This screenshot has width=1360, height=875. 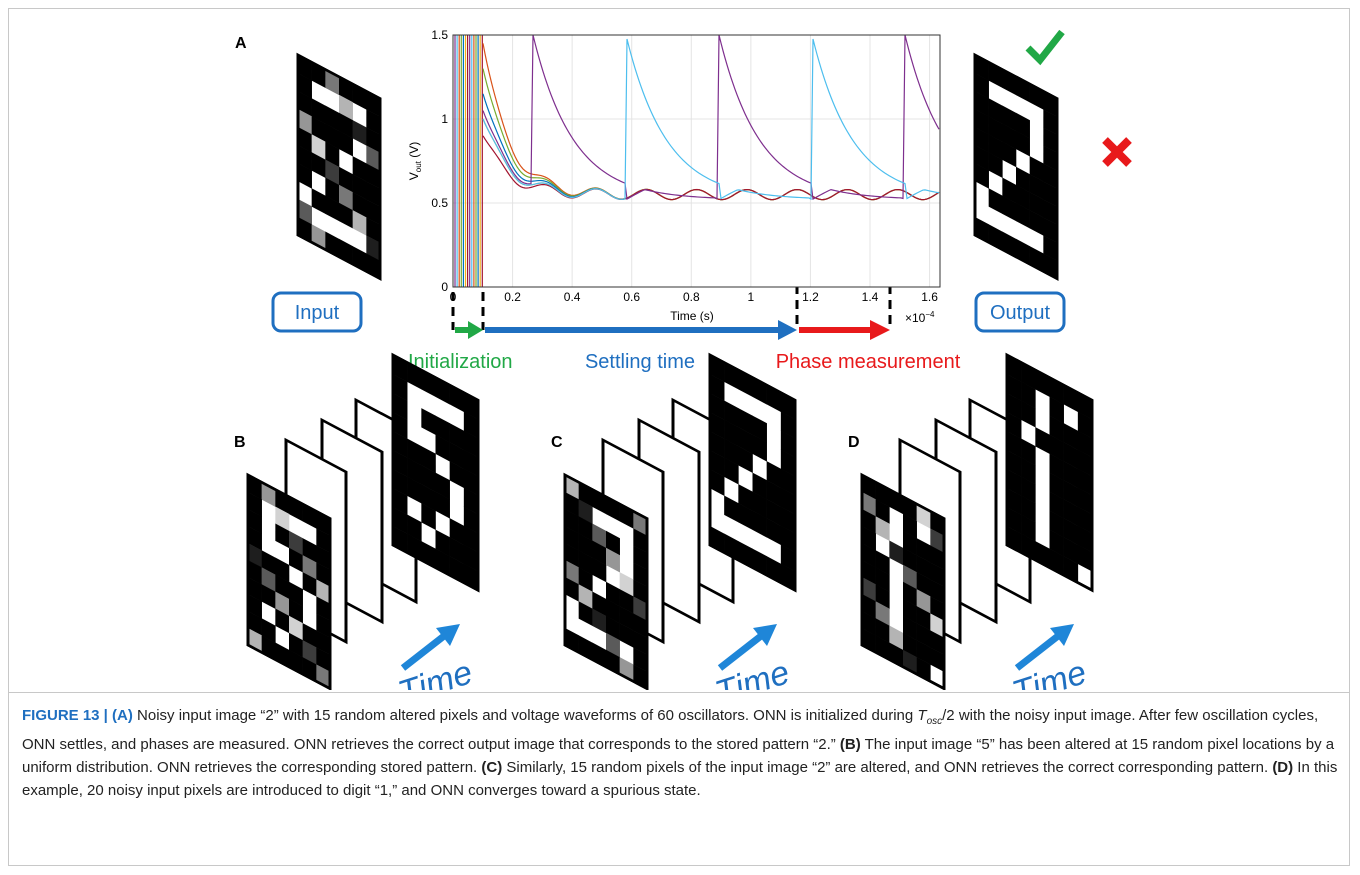 What do you see at coordinates (512, 297) in the screenshot?
I see `x-tick-label: 0.2` at bounding box center [512, 297].